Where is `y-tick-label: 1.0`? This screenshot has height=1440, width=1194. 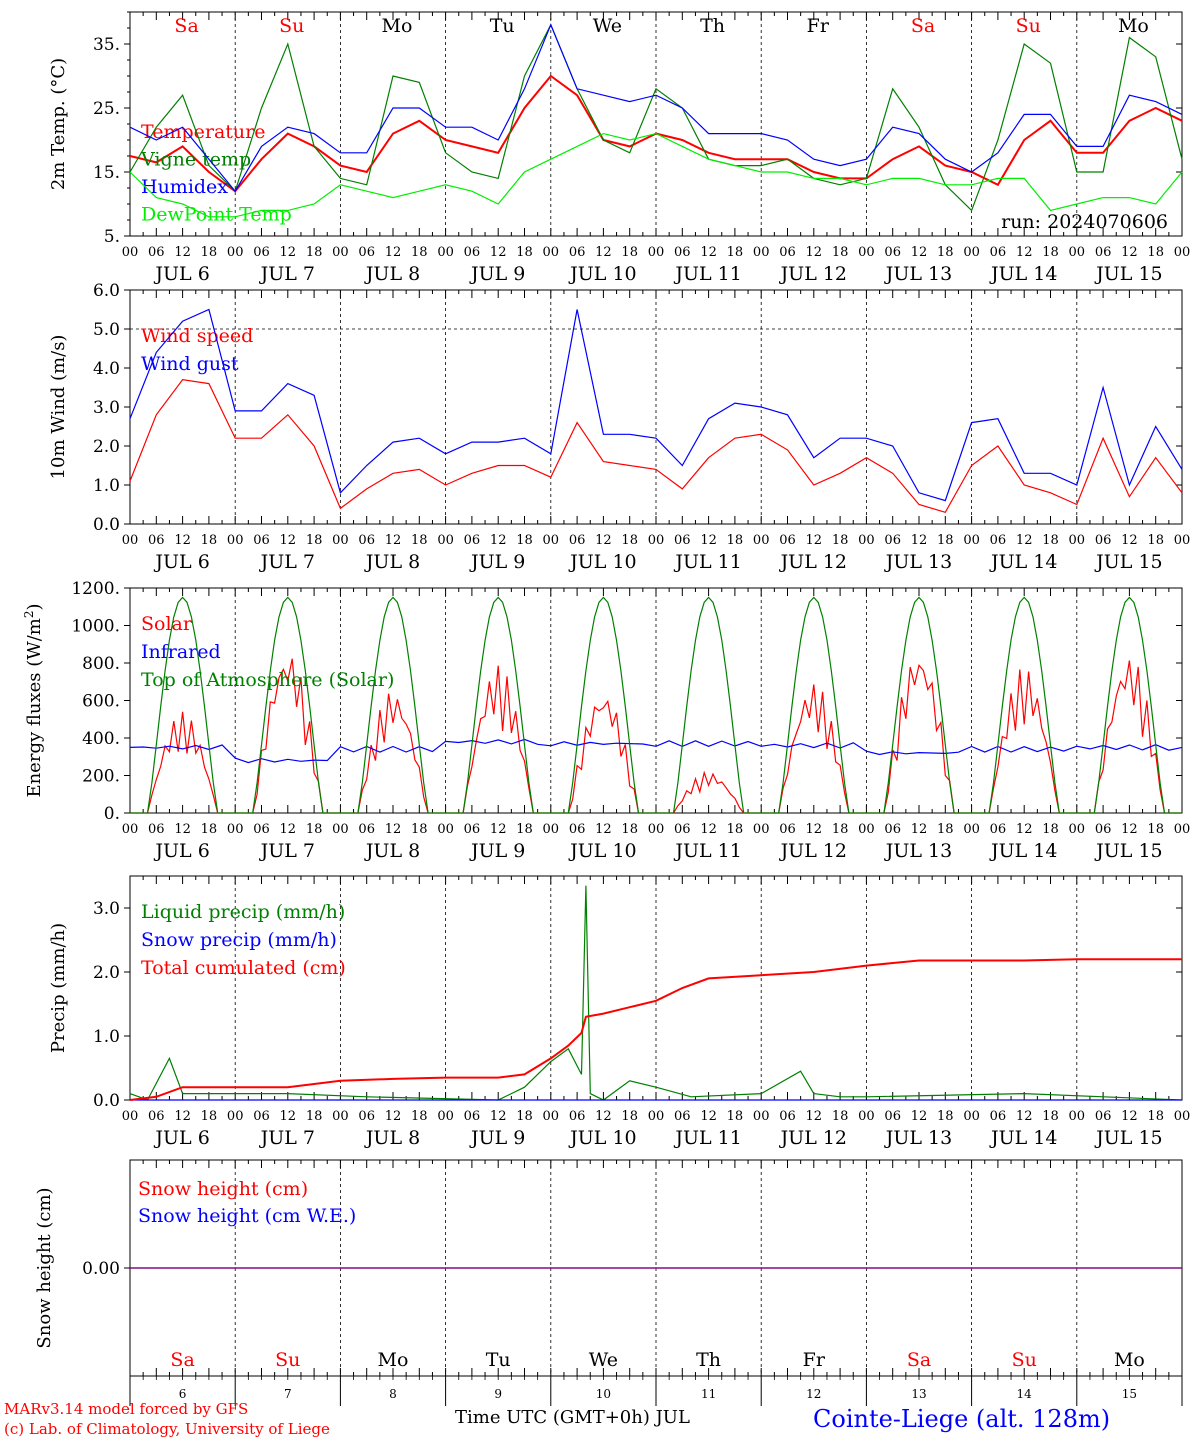 y-tick-label: 1.0 is located at coordinates (106, 1037).